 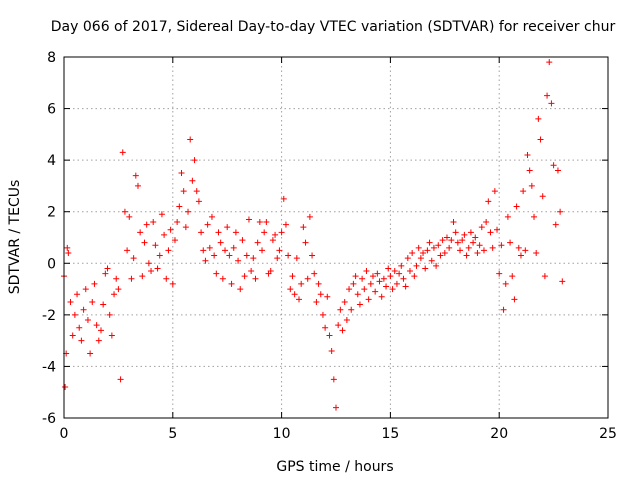 I want to click on y-axis-title: SDTVAR / TECUs, so click(x=15, y=237).